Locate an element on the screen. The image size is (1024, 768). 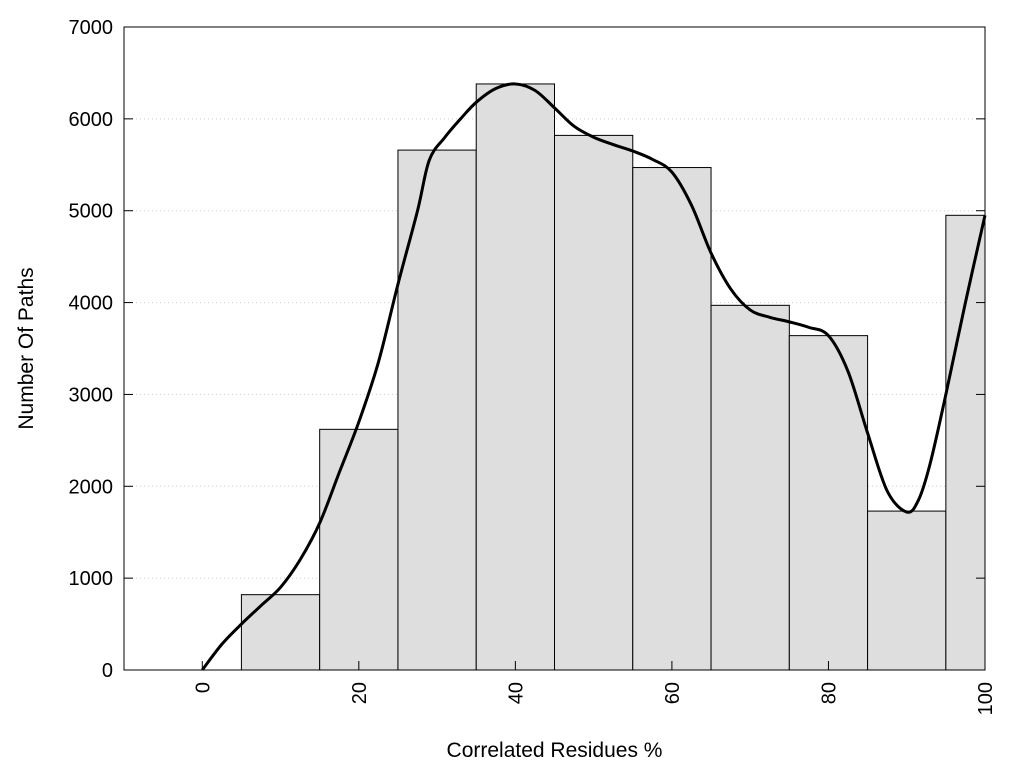
x-tick-label: 40 is located at coordinates (516, 693).